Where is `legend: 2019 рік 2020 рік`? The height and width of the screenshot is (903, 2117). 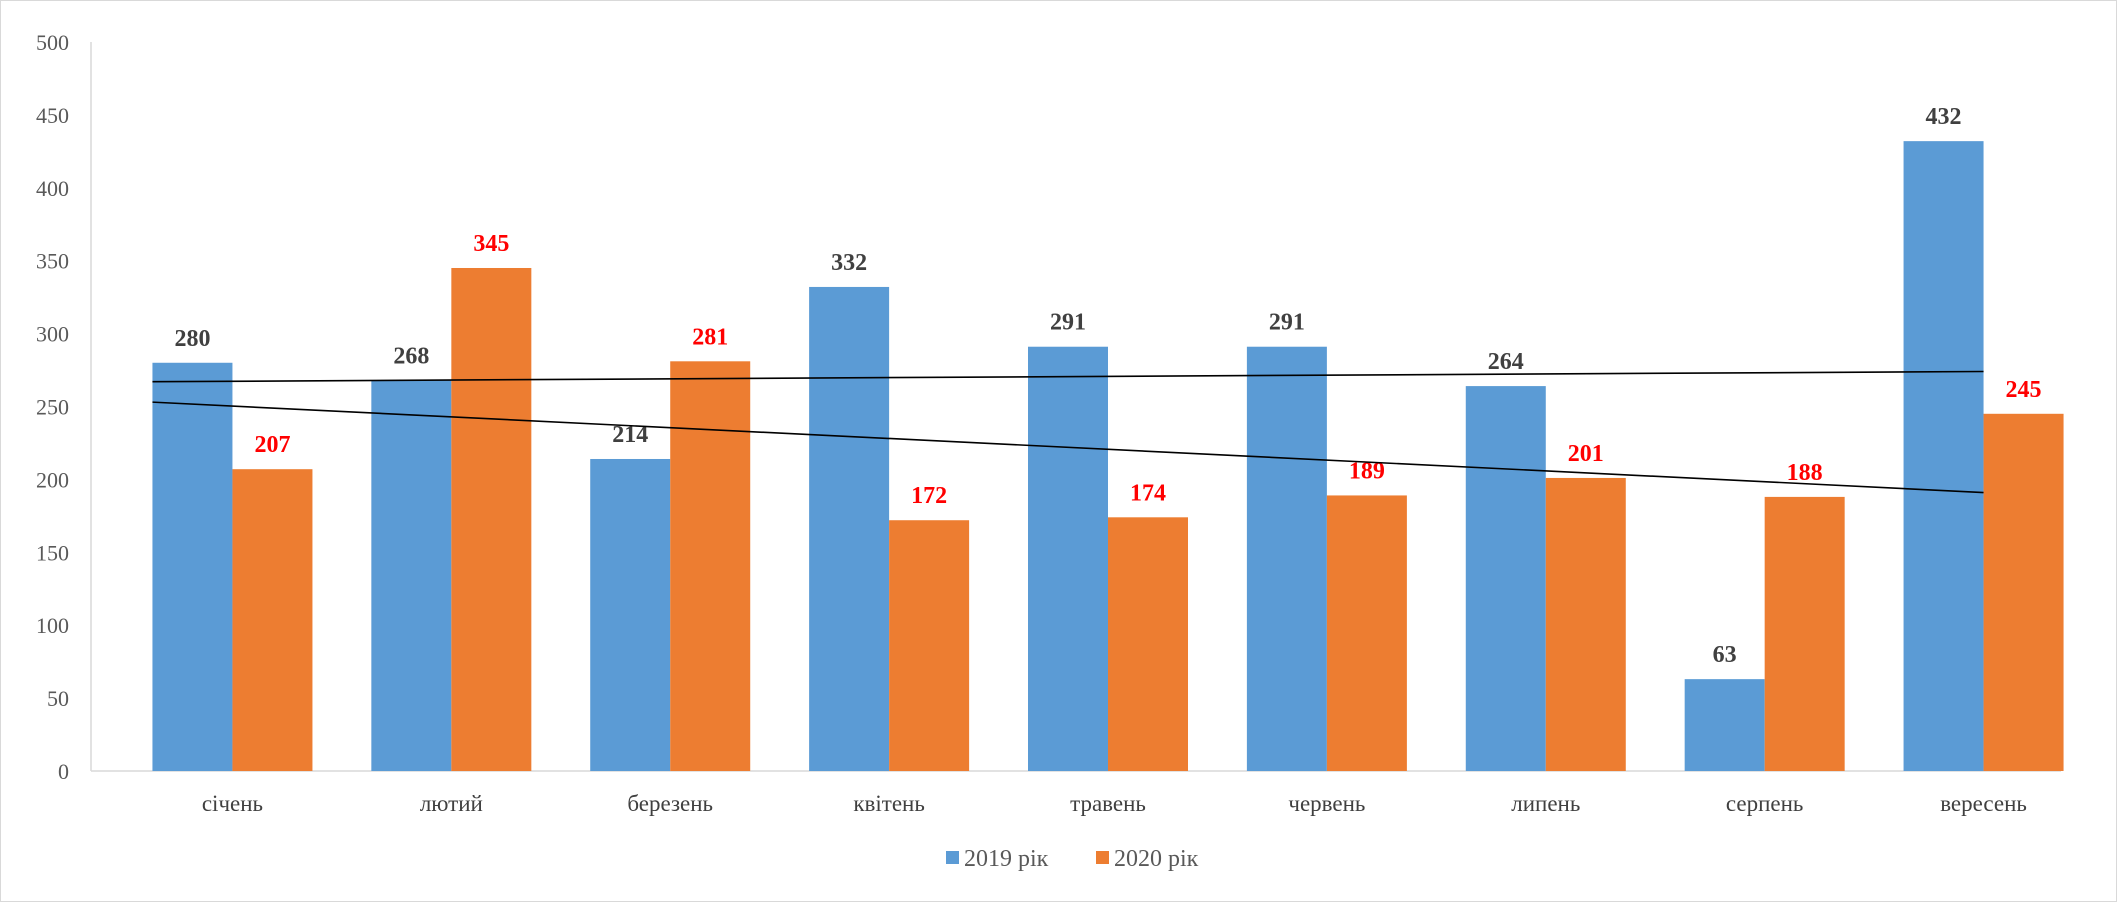 legend: 2019 рік 2020 рік is located at coordinates (1072, 859).